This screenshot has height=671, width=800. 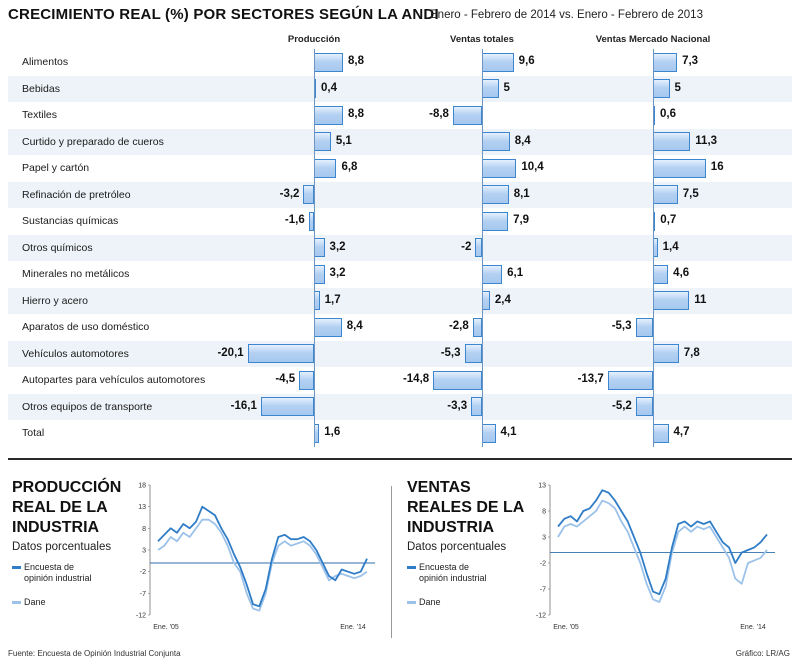 What do you see at coordinates (473, 353) in the screenshot?
I see `bar-ventas-totales-vehiculos-automotores` at bounding box center [473, 353].